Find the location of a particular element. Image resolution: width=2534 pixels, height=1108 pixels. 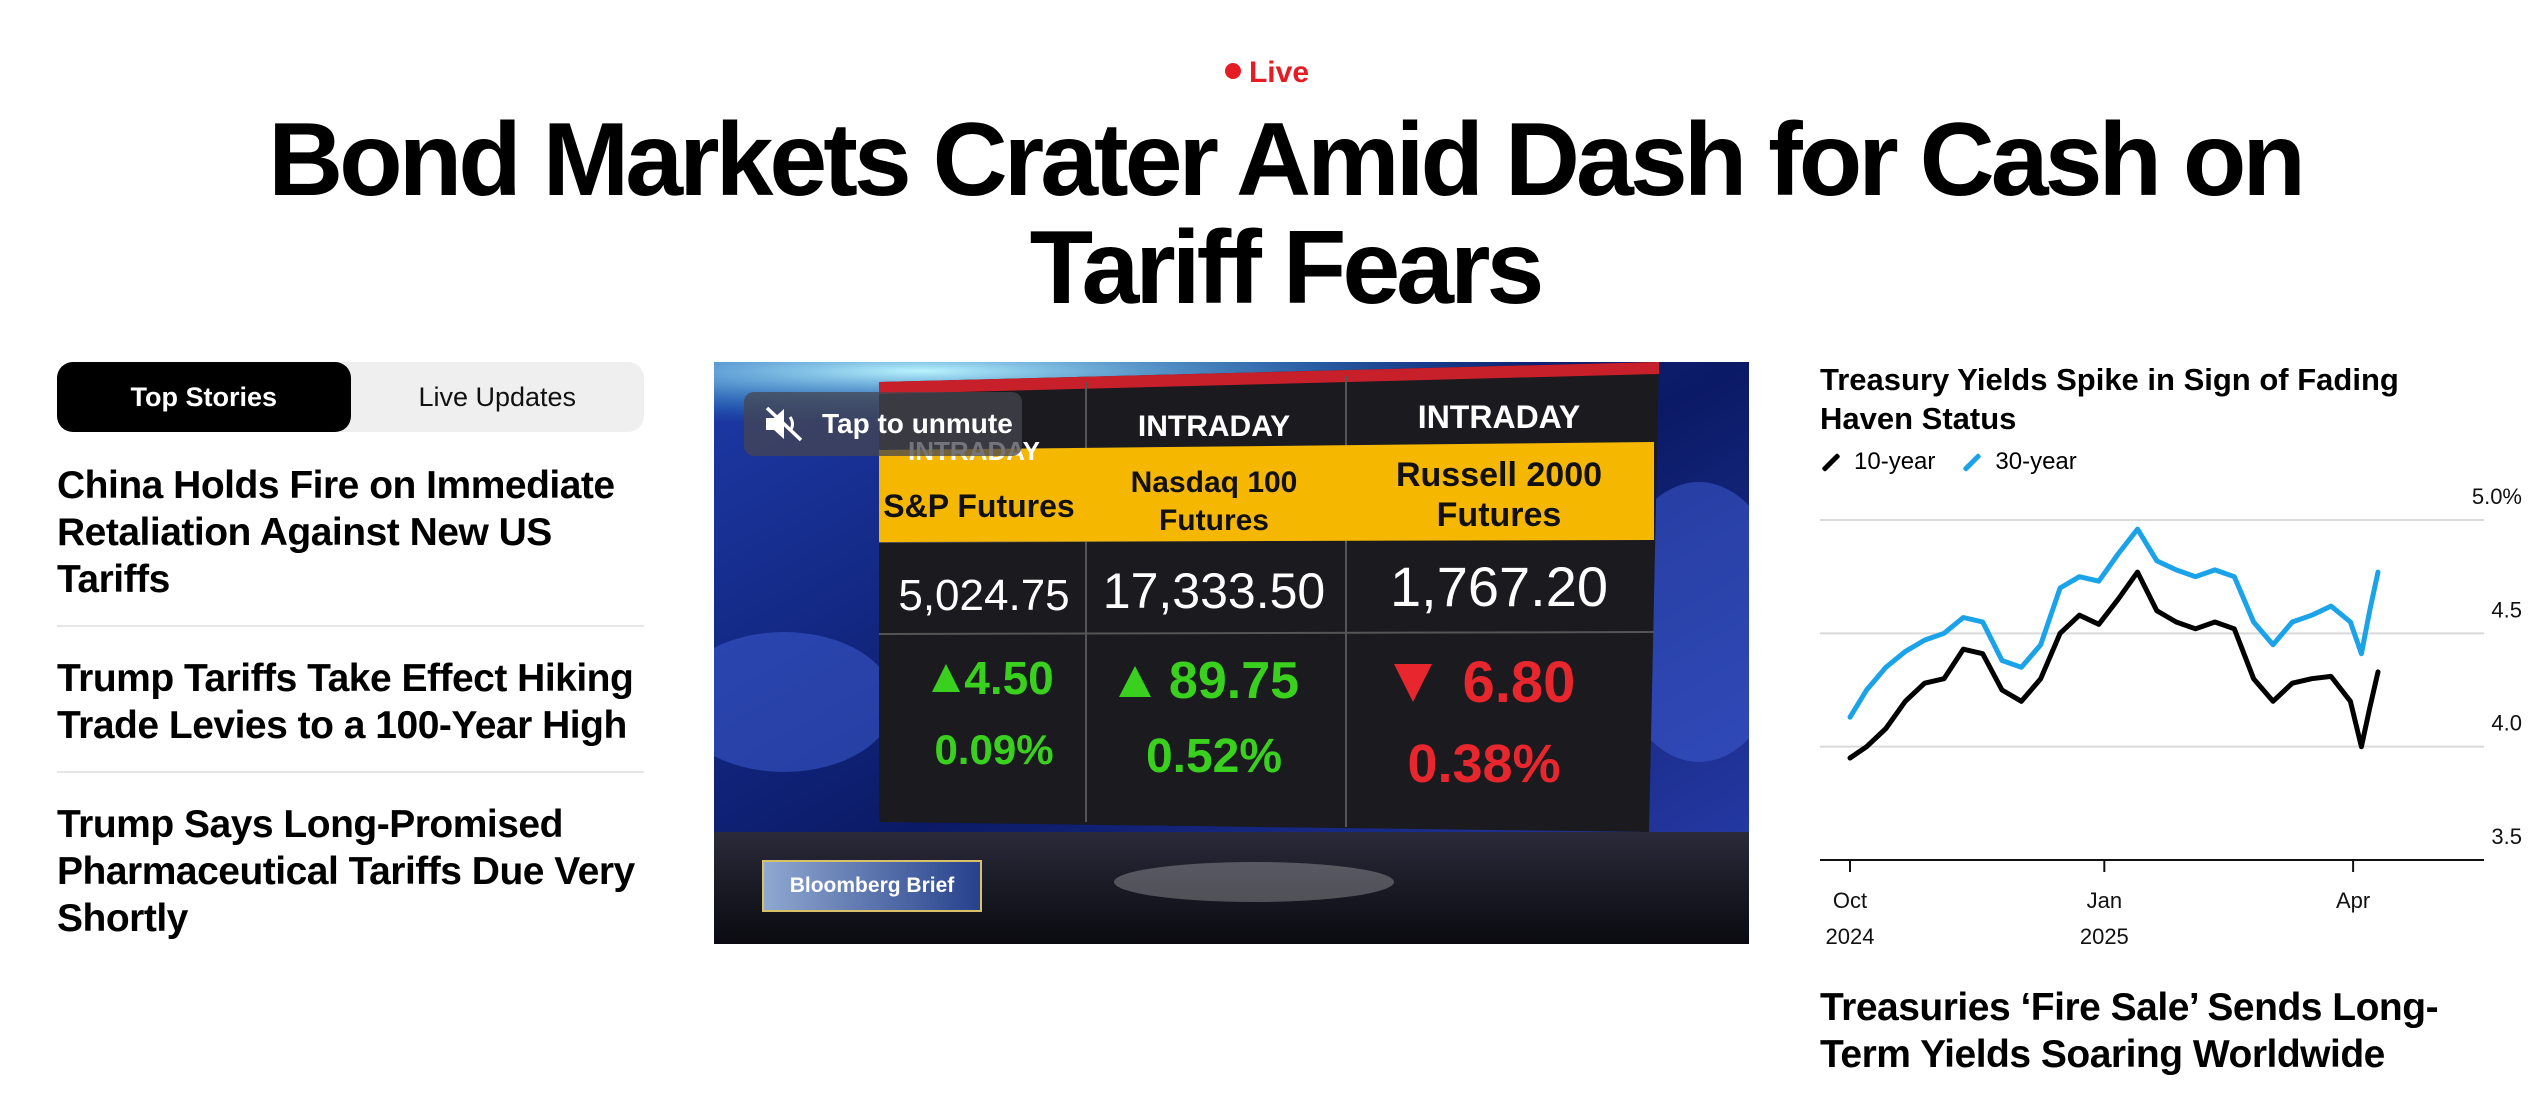

board-price: 17,333.50 is located at coordinates (1214, 591).